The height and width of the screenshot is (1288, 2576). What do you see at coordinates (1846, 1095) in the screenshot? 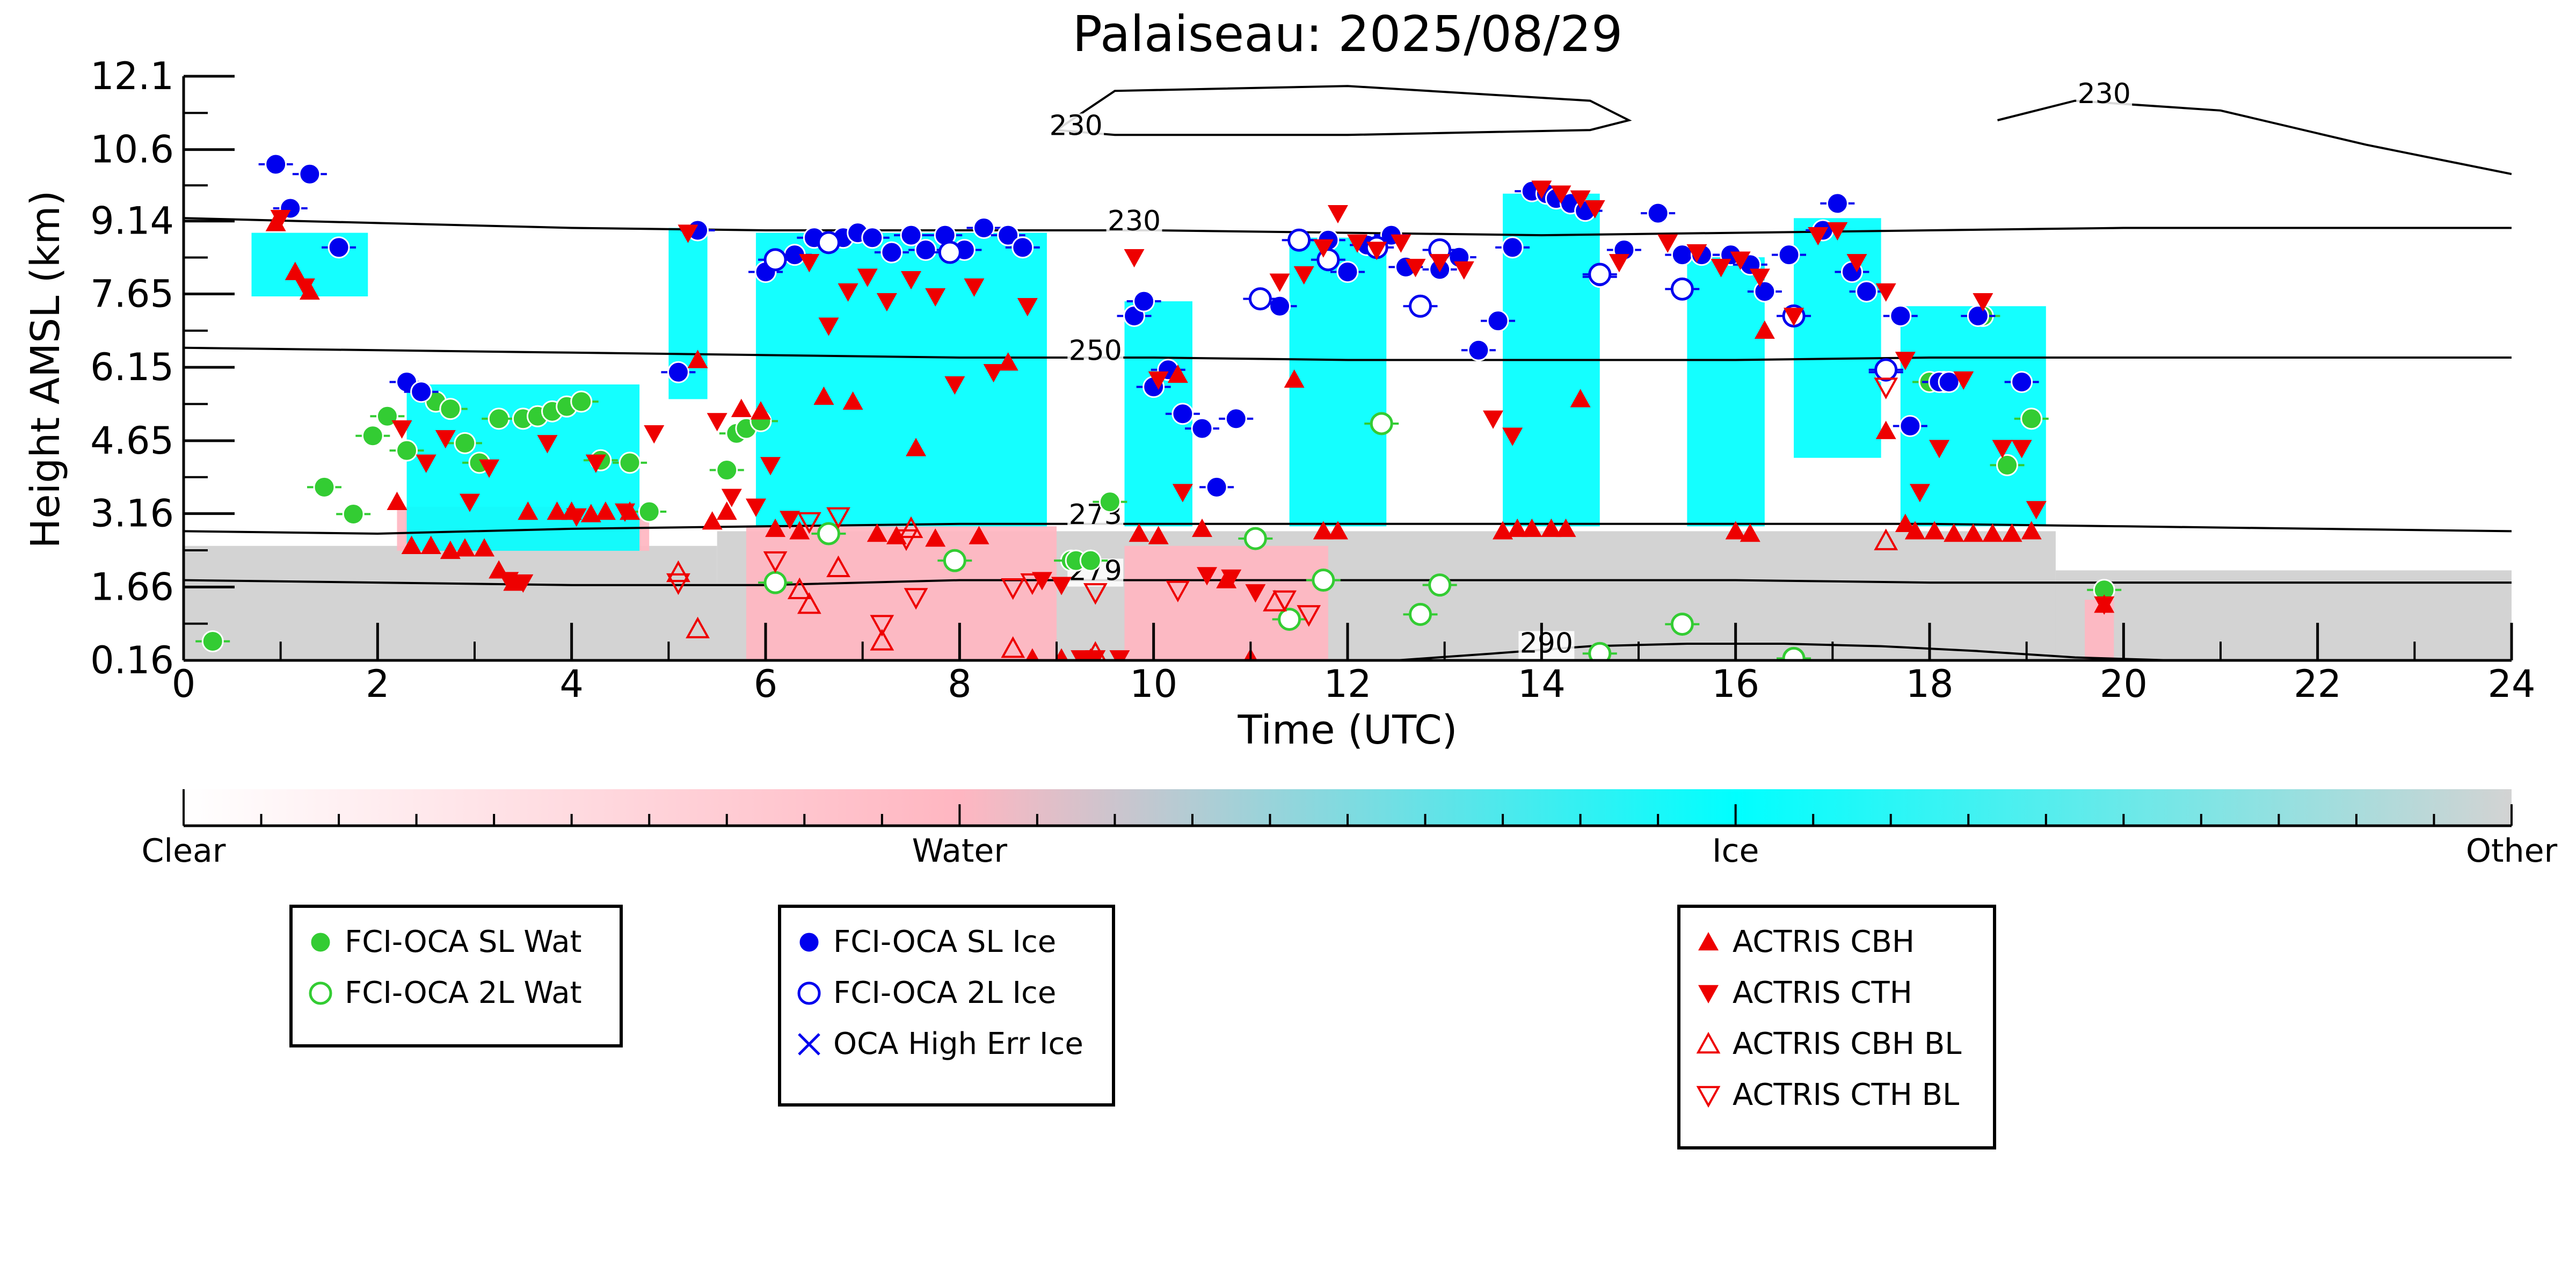
I see `legend-label: ACTRIS CTH BL` at bounding box center [1846, 1095].